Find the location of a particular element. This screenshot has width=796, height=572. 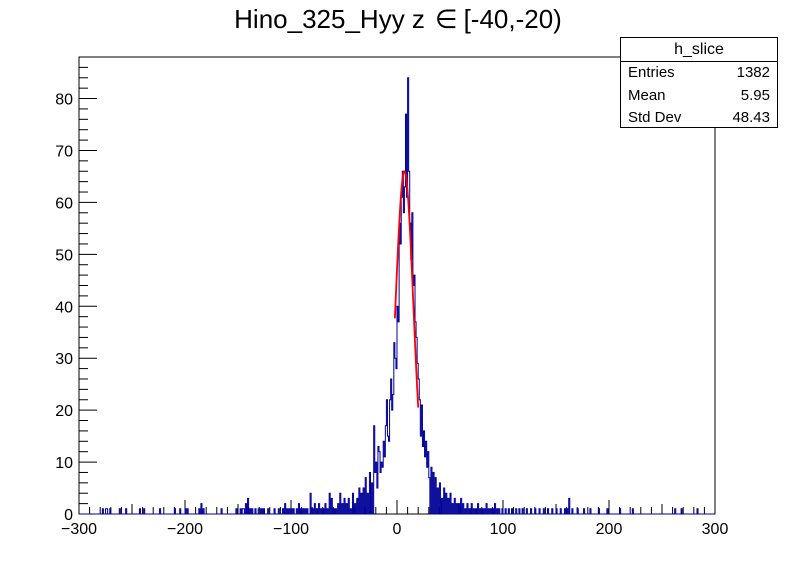

x-tick-label: −100 is located at coordinates (291, 529).